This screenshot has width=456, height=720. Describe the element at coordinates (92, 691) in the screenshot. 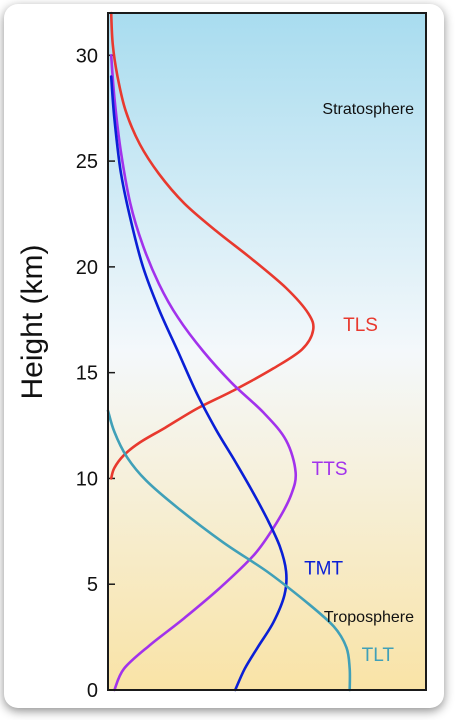

I see `y-tick-label: 0` at that location.